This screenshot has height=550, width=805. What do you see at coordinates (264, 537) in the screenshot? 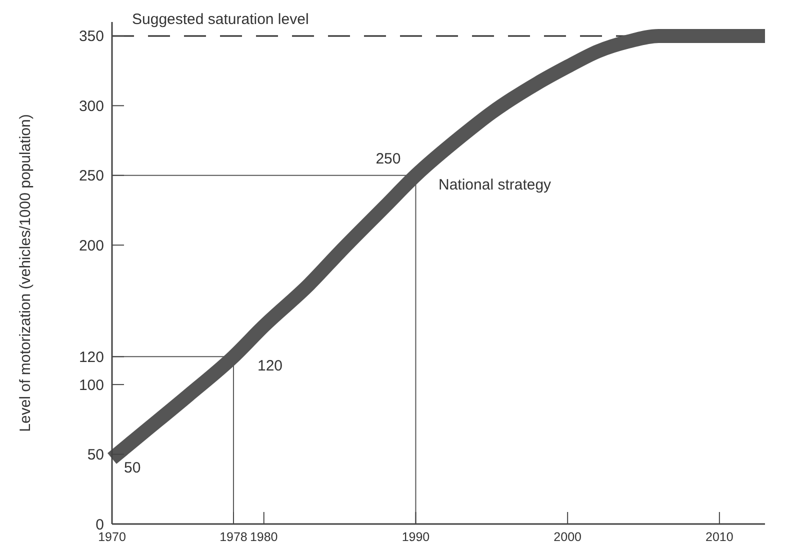
I see `x-tick-label: 1980` at bounding box center [264, 537].